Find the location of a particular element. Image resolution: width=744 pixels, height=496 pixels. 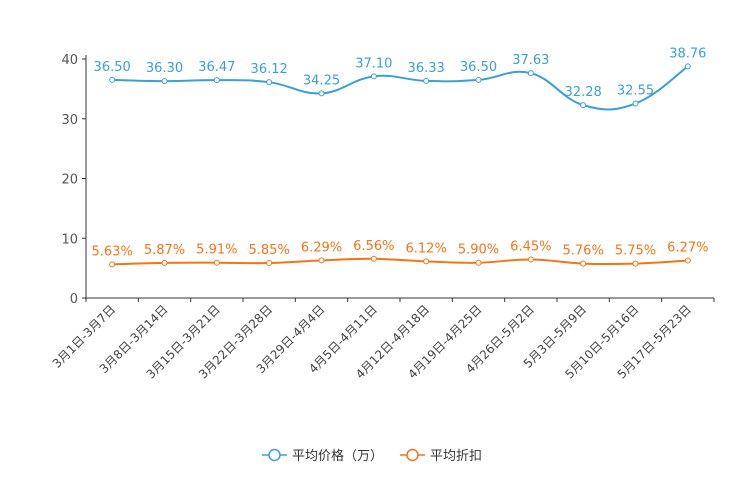

data-label: 36.30 is located at coordinates (164, 68).